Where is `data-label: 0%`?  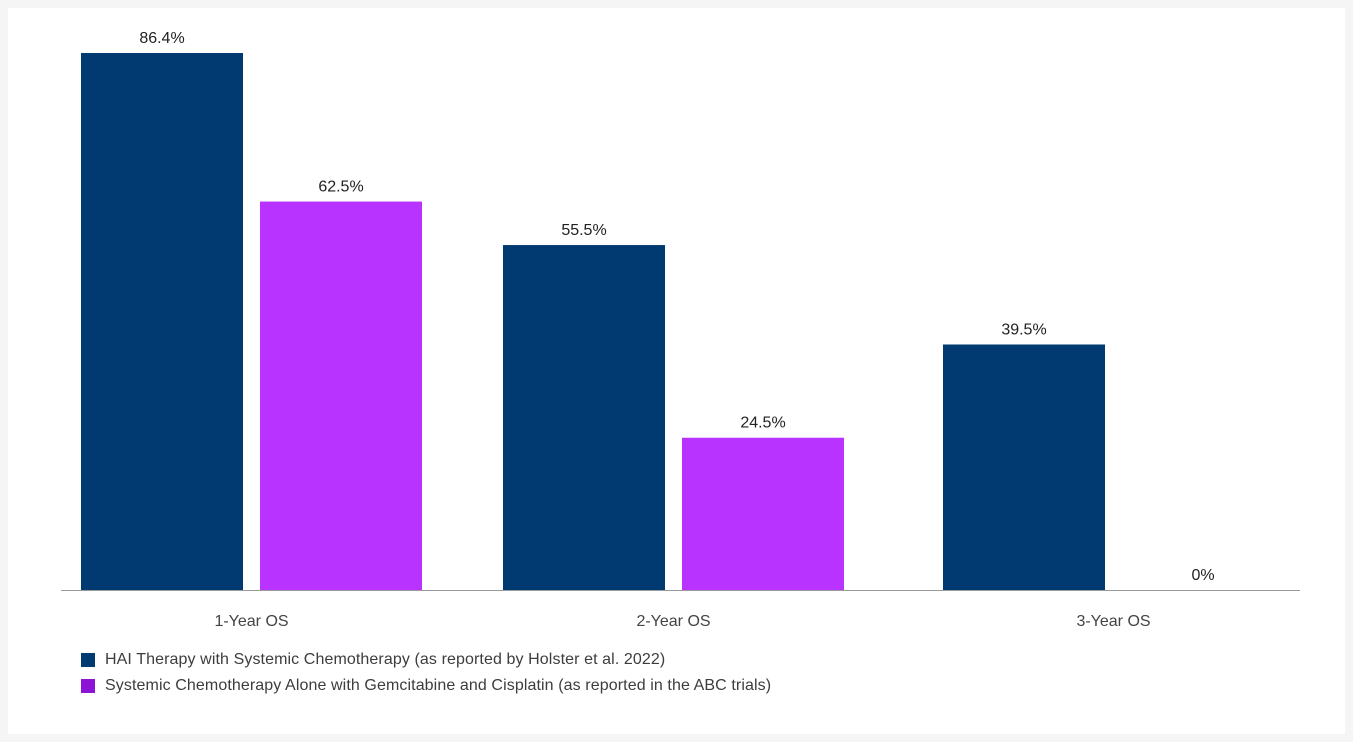 data-label: 0% is located at coordinates (1202, 575).